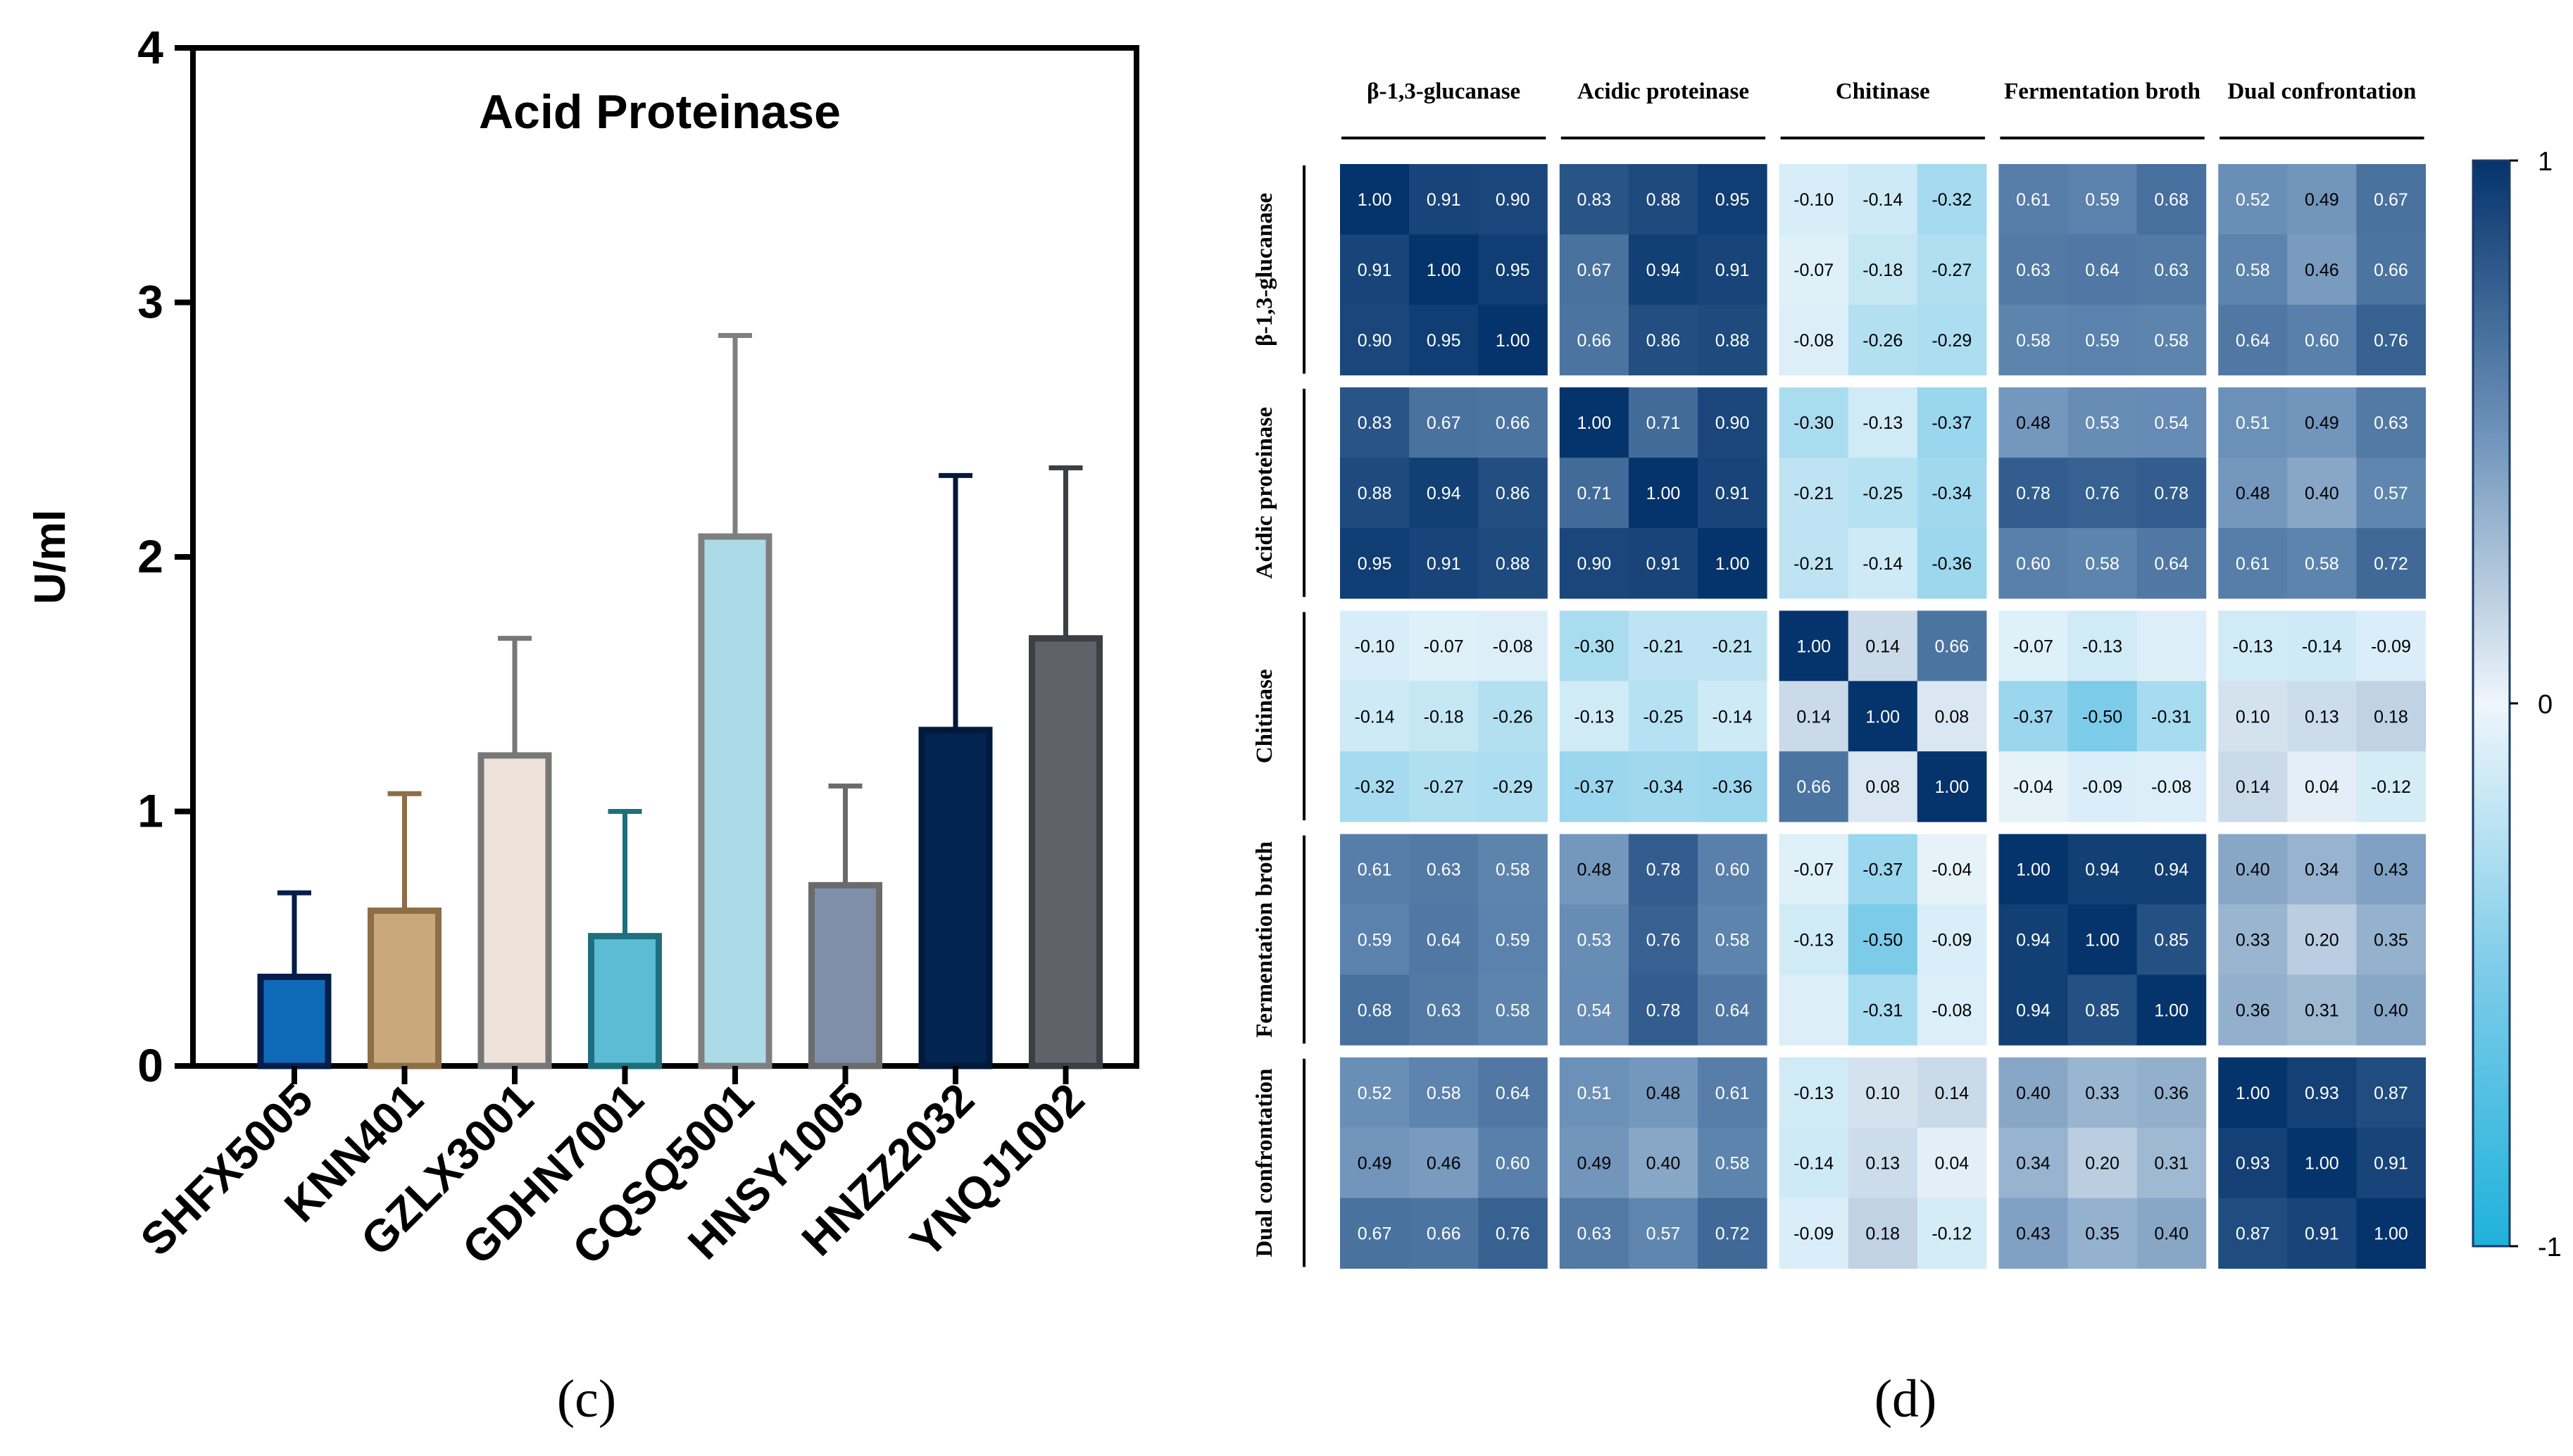 This screenshot has width=2573, height=1456. I want to click on heatmap-cell-value: -0.31, so click(2171, 717).